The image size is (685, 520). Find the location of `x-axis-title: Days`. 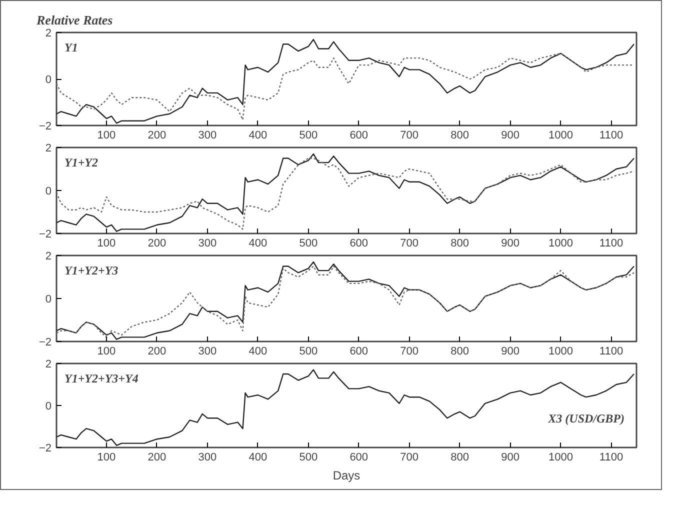

x-axis-title: Days is located at coordinates (346, 475).